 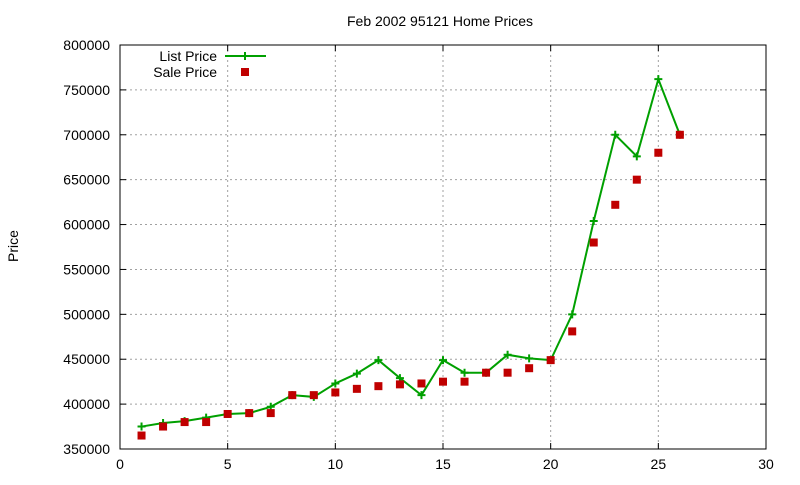 I want to click on x-tick-label: 25, so click(x=659, y=464).